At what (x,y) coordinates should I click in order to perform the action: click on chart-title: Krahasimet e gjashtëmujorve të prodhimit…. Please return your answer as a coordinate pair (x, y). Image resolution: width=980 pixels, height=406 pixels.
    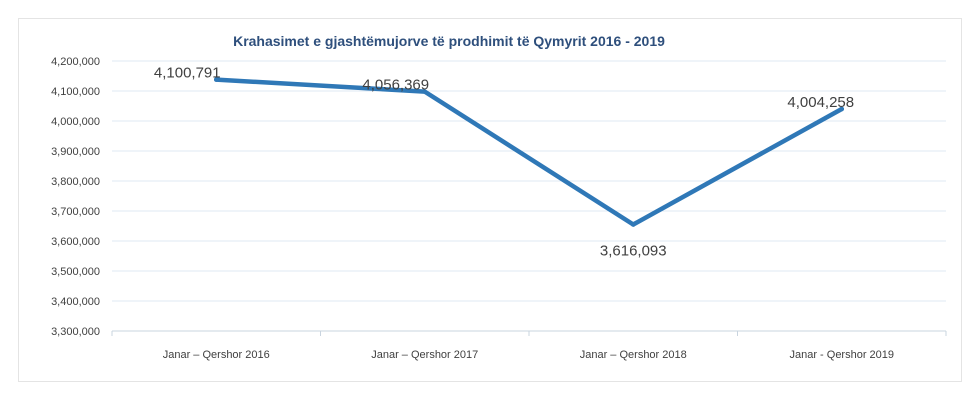
    Looking at the image, I should click on (449, 41).